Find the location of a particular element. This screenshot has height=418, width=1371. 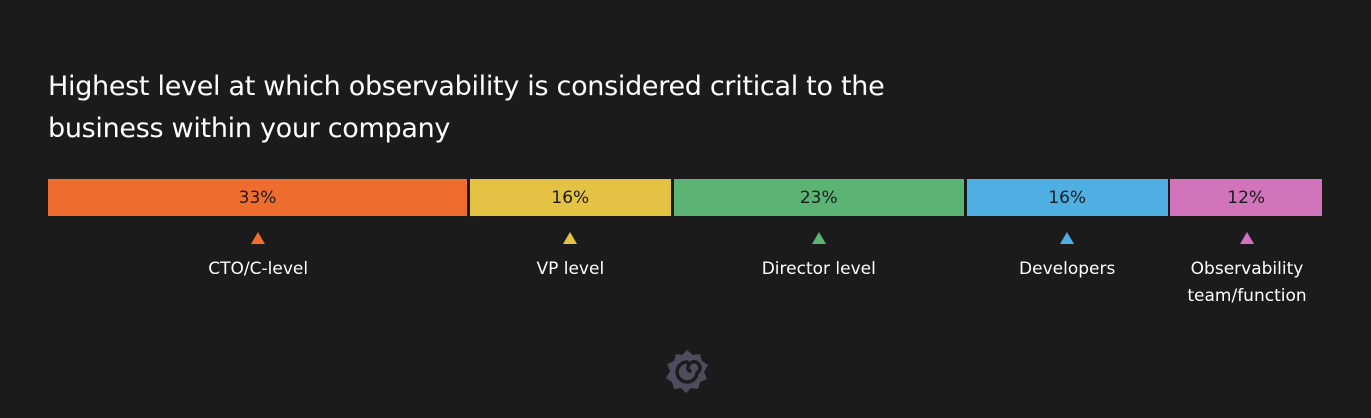

data-label: 33% is located at coordinates (257, 197).